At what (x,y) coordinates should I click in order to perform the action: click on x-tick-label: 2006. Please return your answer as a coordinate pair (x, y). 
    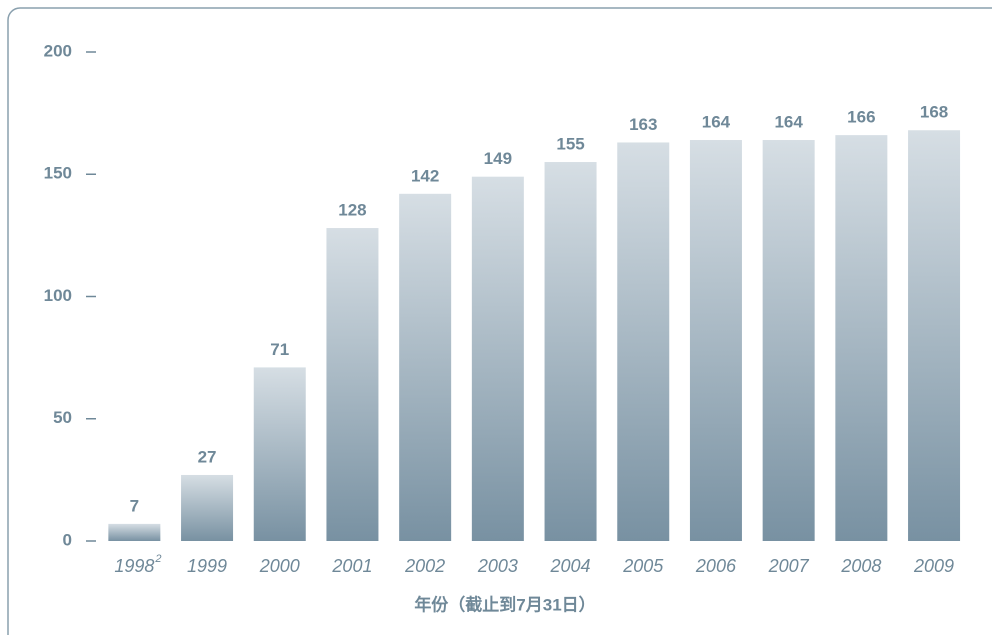
    Looking at the image, I should click on (716, 566).